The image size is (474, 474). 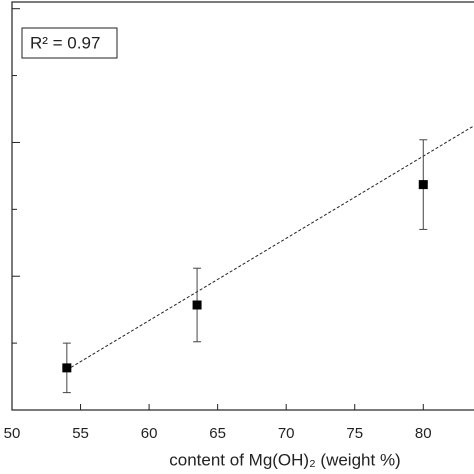 What do you see at coordinates (149, 433) in the screenshot?
I see `x-tick-label: 60` at bounding box center [149, 433].